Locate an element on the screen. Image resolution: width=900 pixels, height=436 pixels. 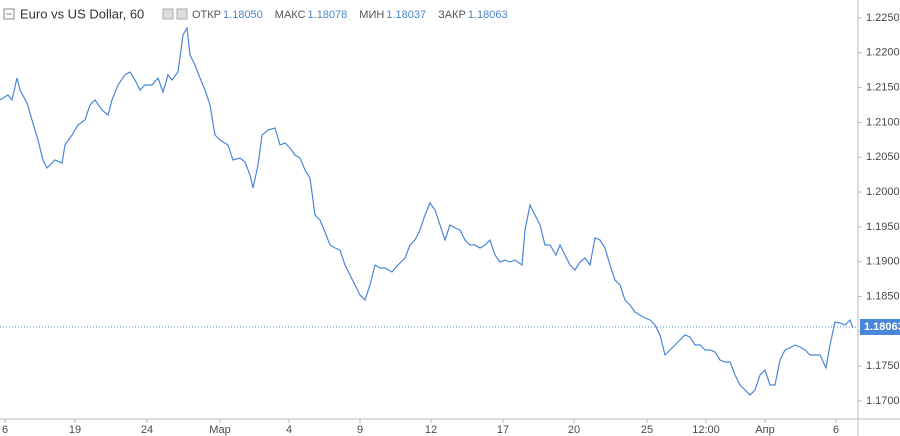
y-tick-label: 1.17000 is located at coordinates (883, 401).